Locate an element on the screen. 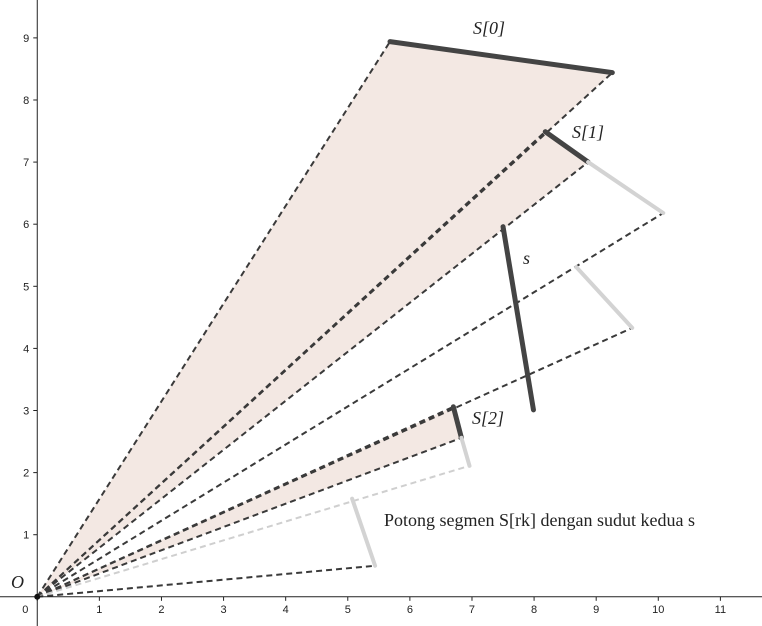  x-tick-label: 11 is located at coordinates (720, 610).